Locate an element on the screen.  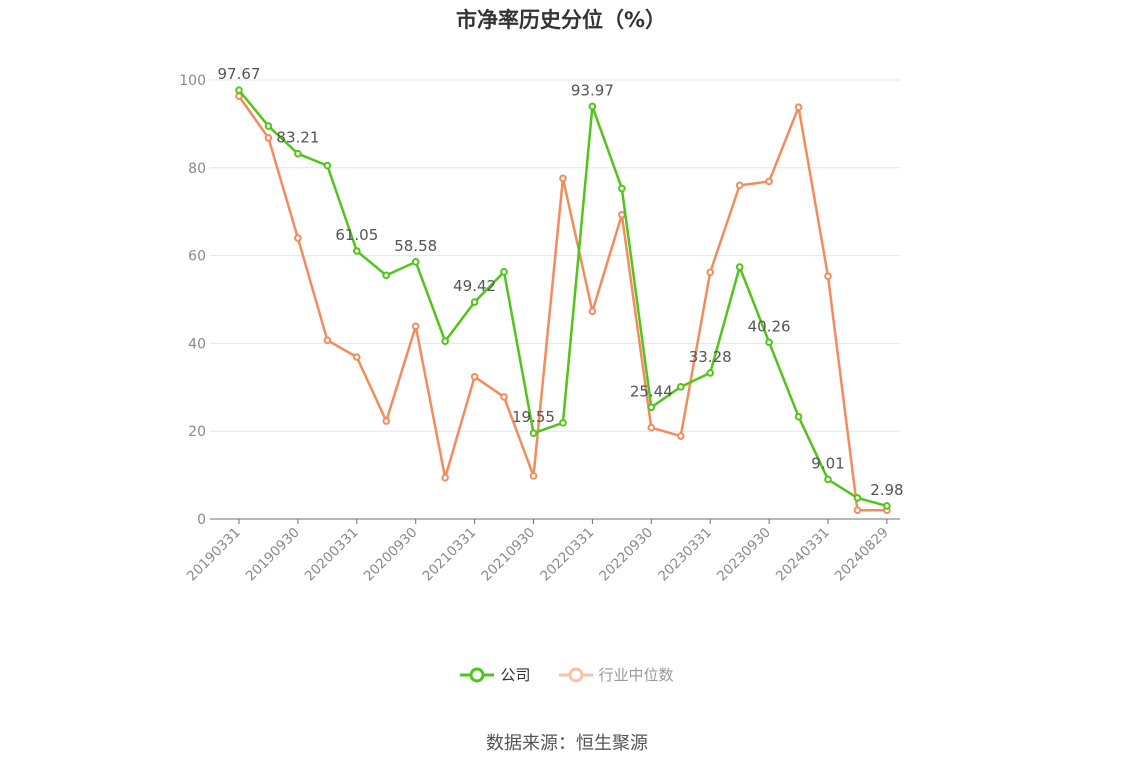
x-tick-label: 20210331 is located at coordinates (450, 555).